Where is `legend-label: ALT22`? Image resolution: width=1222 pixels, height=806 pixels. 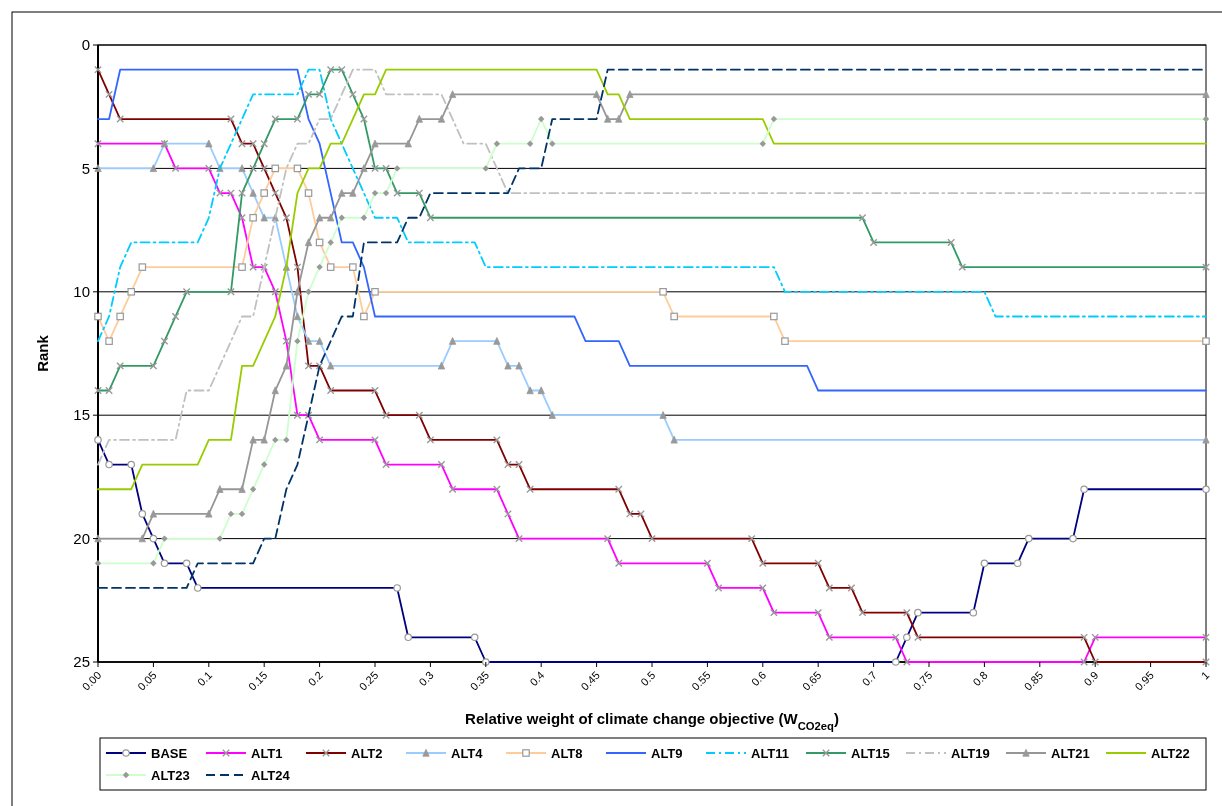
legend-label: ALT22 is located at coordinates (1170, 753).